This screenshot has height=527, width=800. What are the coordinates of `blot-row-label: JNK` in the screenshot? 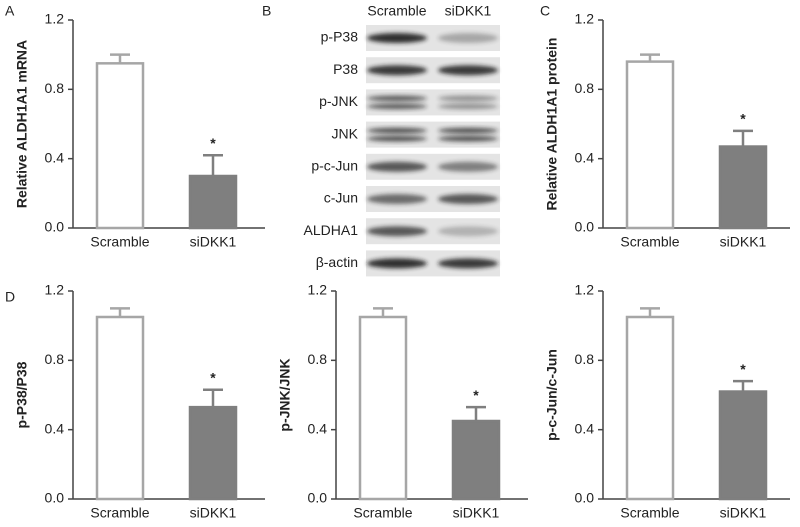 It's located at (345, 133).